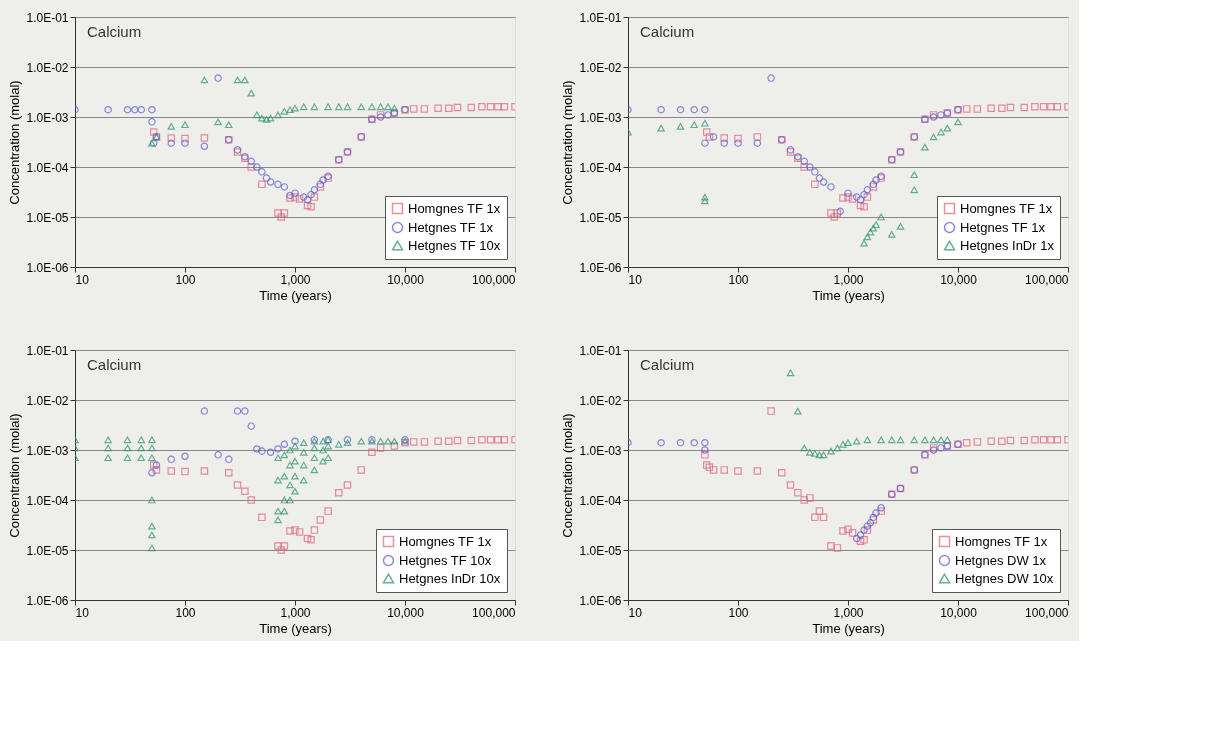  Describe the element at coordinates (1007, 245) in the screenshot. I see `legend-label: Hetgnes InDr 1x` at that location.